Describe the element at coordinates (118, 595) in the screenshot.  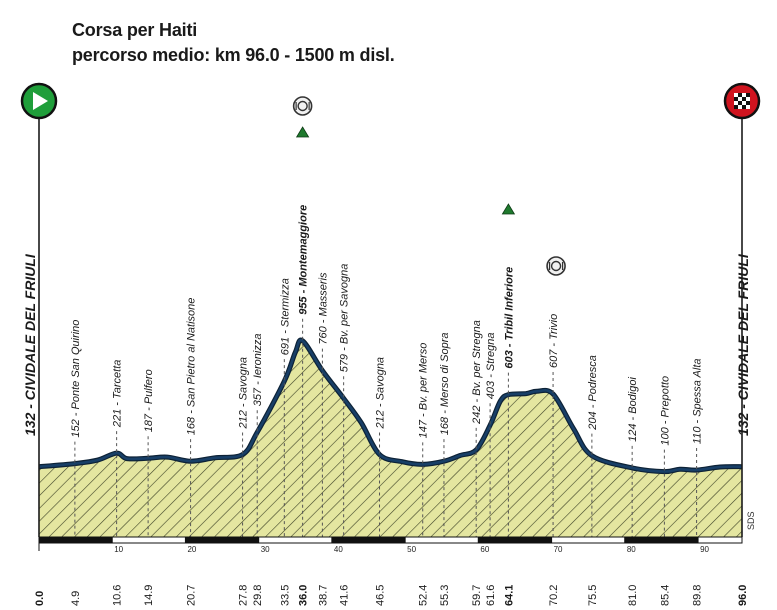
I see `km-label: 10.6` at that location.